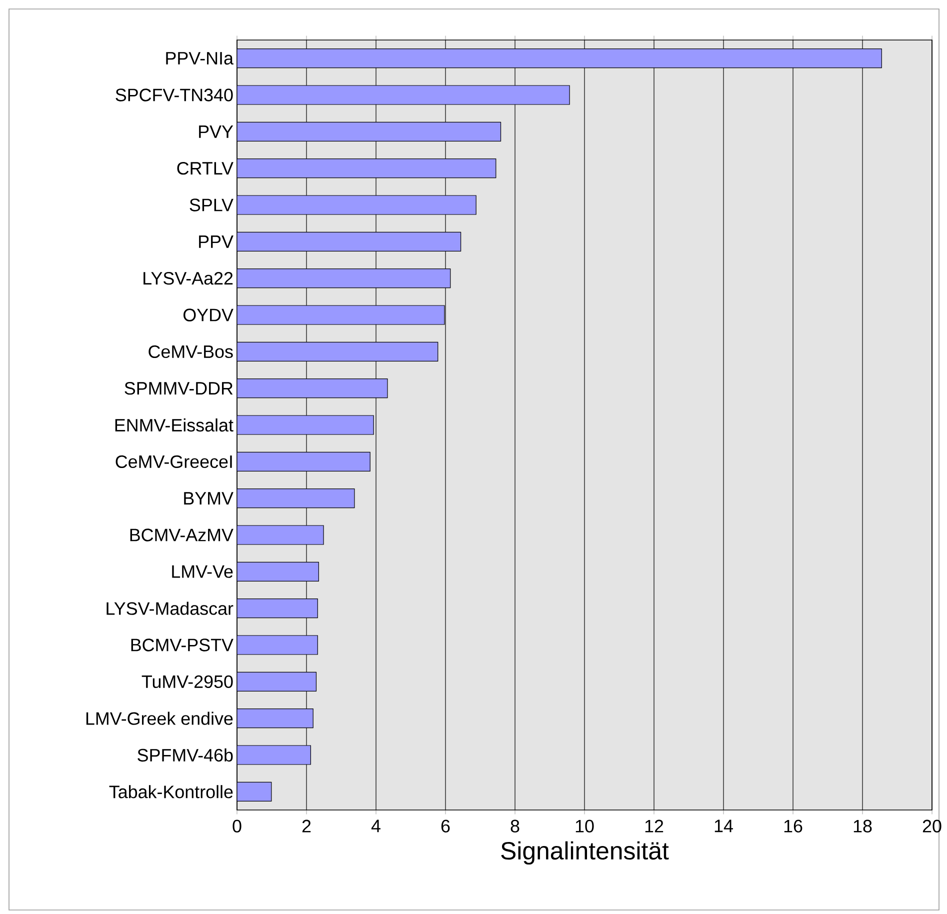 Image resolution: width=947 pixels, height=914 pixels. I want to click on y-tick-label: SPFMV-46b, so click(185, 755).